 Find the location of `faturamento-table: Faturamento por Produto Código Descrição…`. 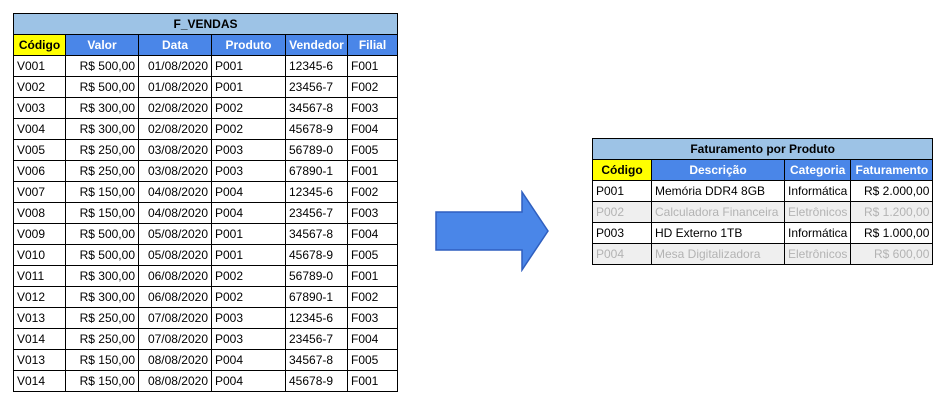

faturamento-table: Faturamento por Produto Código Descrição… is located at coordinates (762, 201).